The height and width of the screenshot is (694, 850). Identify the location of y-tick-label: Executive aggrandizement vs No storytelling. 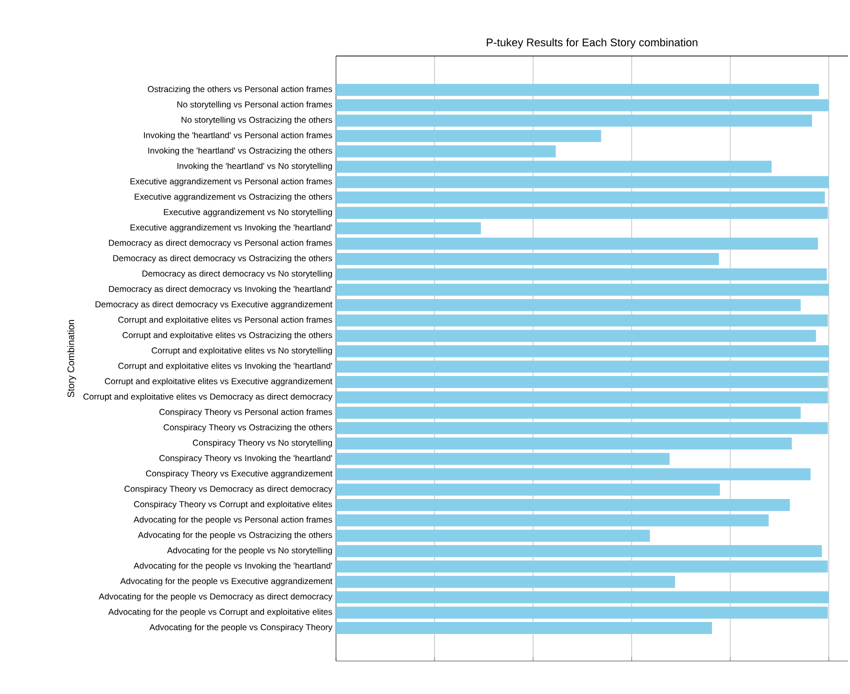
(248, 212).